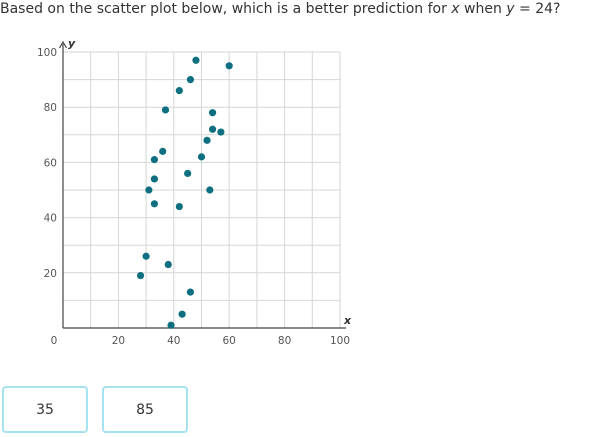 The width and height of the screenshot is (600, 437). What do you see at coordinates (483, 9) in the screenshot?
I see `question-middle: when` at bounding box center [483, 9].